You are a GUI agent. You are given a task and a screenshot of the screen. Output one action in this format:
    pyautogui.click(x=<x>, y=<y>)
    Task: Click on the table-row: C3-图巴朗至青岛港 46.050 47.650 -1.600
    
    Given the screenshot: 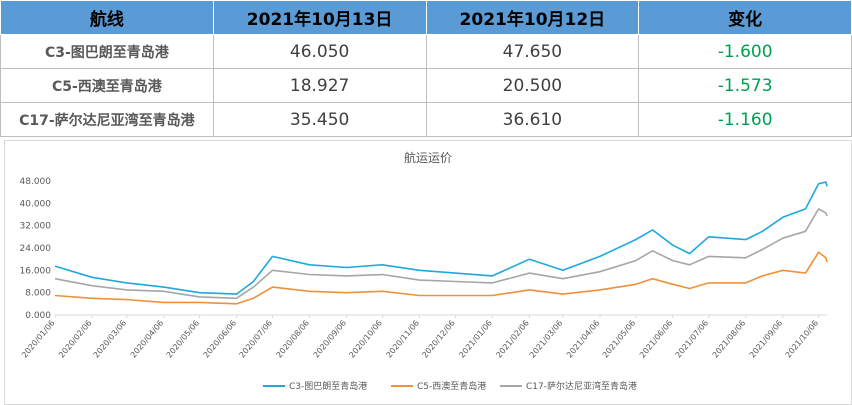 What is the action you would take?
    pyautogui.click(x=426, y=51)
    